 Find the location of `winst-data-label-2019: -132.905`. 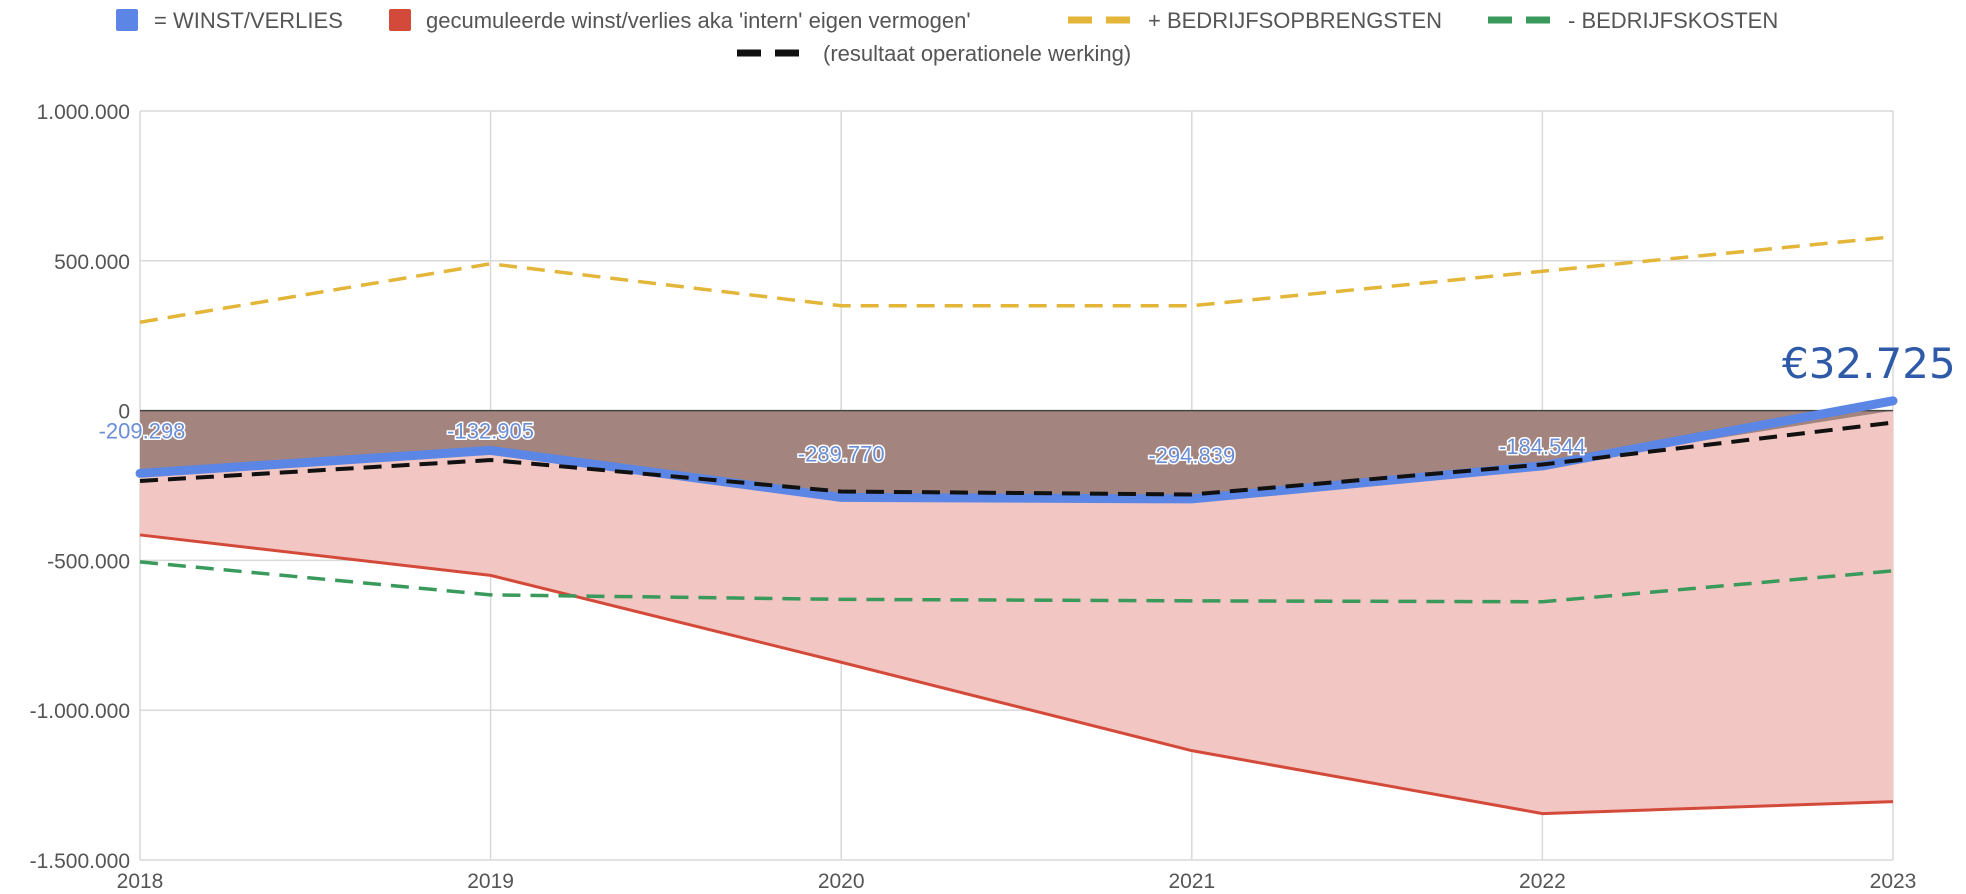

winst-data-label-2019: -132.905 is located at coordinates (490, 430).